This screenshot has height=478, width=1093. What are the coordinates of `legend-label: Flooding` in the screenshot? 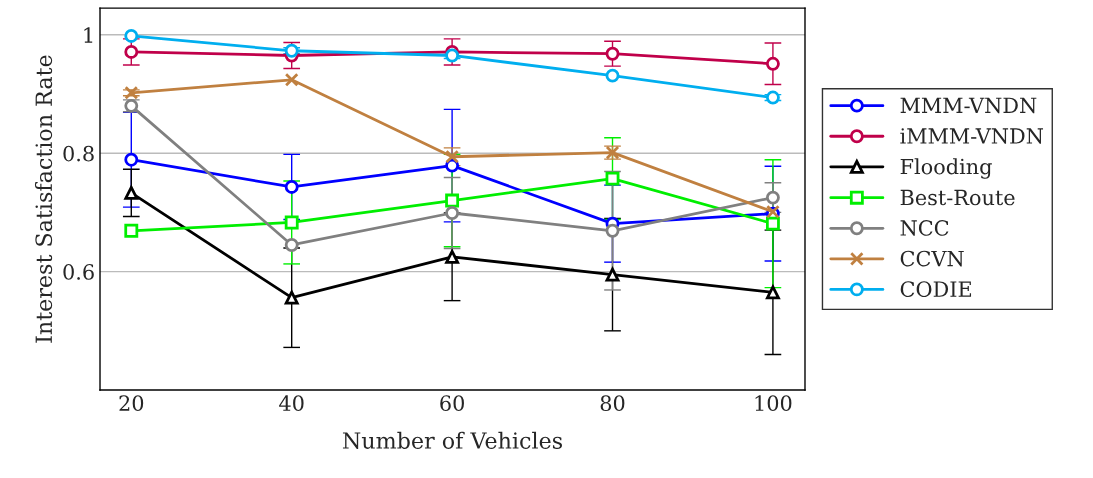 It's located at (946, 168).